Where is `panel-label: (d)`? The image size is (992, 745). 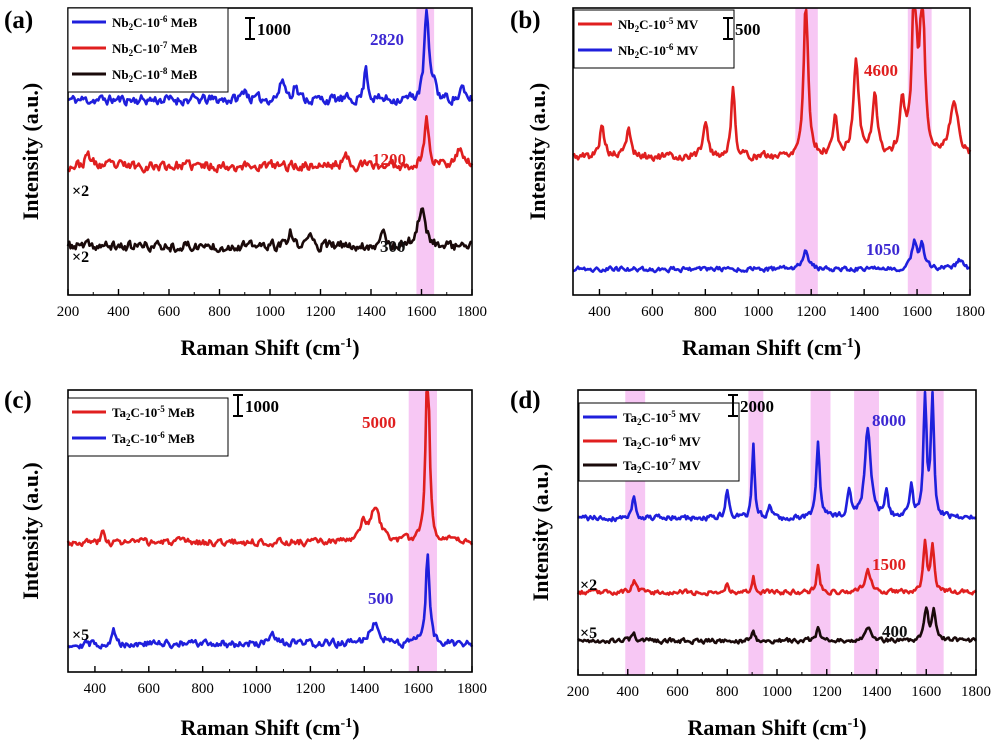
panel-label: (d) is located at coordinates (525, 400).